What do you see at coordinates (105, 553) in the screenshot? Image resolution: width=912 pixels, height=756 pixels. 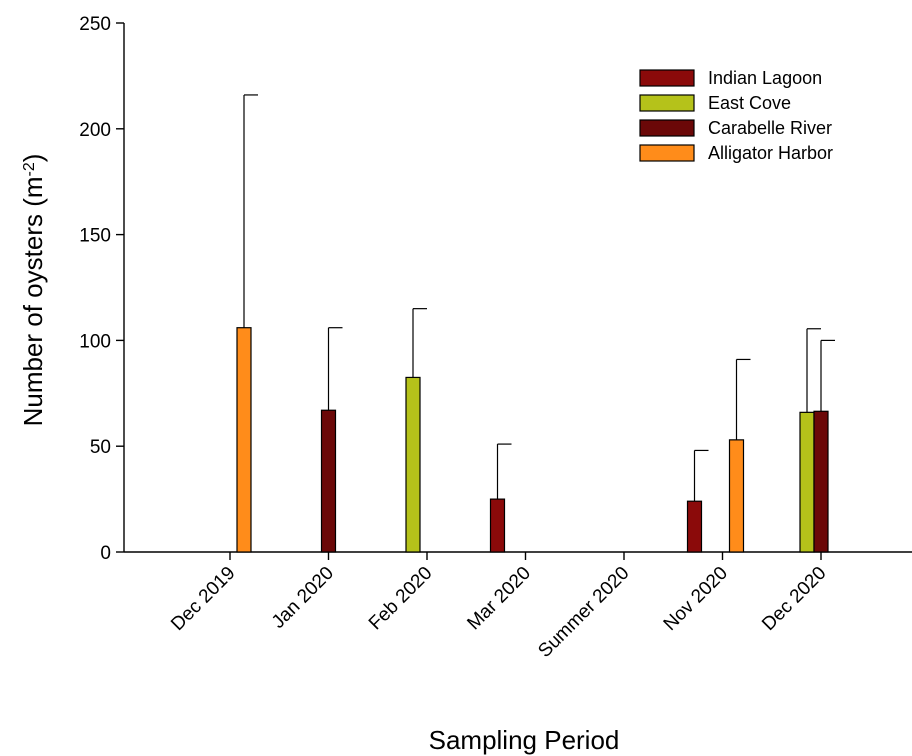 I see `y-tick-label: 0` at bounding box center [105, 553].